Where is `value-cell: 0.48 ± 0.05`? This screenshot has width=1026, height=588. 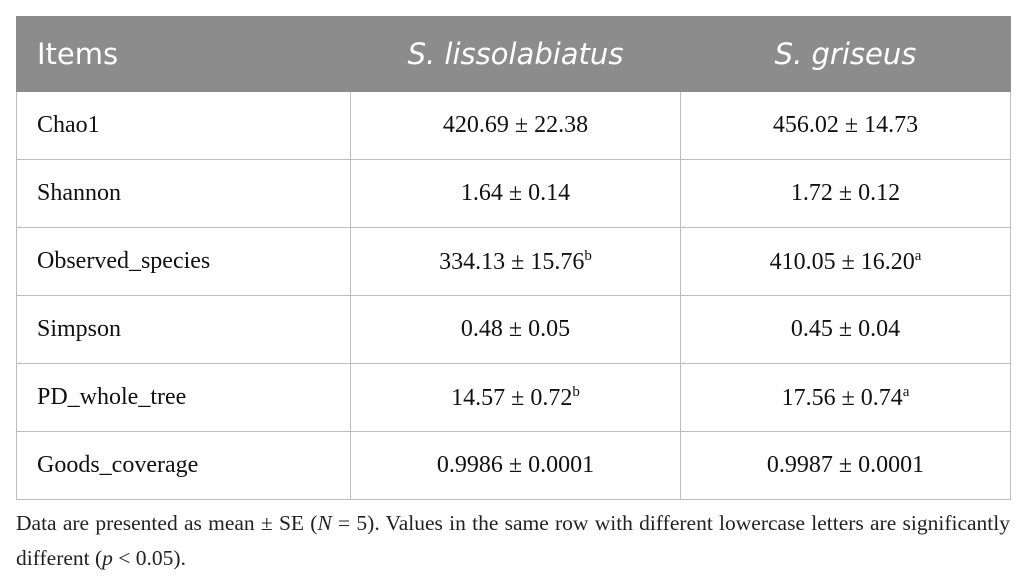 value-cell: 0.48 ± 0.05 is located at coordinates (515, 329).